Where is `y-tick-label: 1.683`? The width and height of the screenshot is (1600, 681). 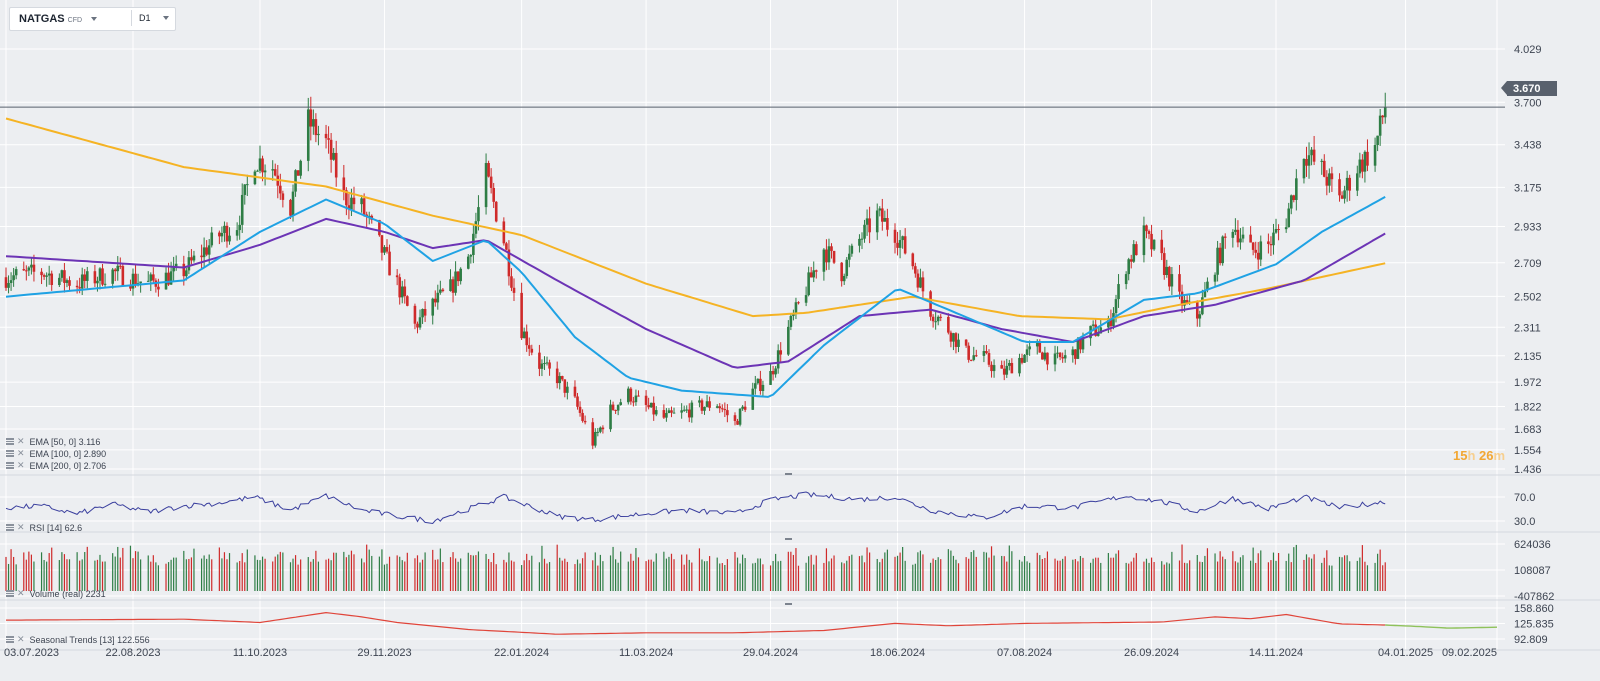 y-tick-label: 1.683 is located at coordinates (1528, 430).